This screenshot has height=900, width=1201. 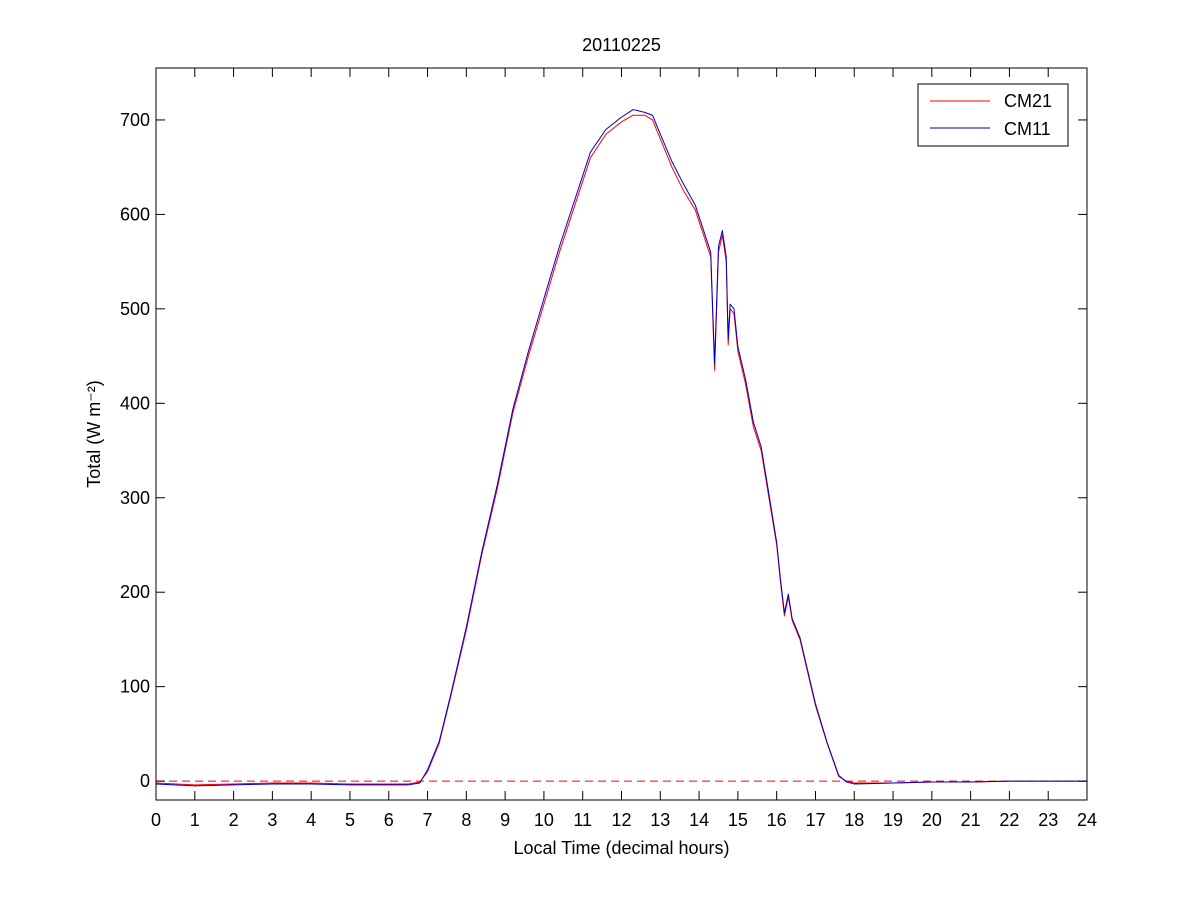 What do you see at coordinates (145, 781) in the screenshot?
I see `y-tick-label: 0` at bounding box center [145, 781].